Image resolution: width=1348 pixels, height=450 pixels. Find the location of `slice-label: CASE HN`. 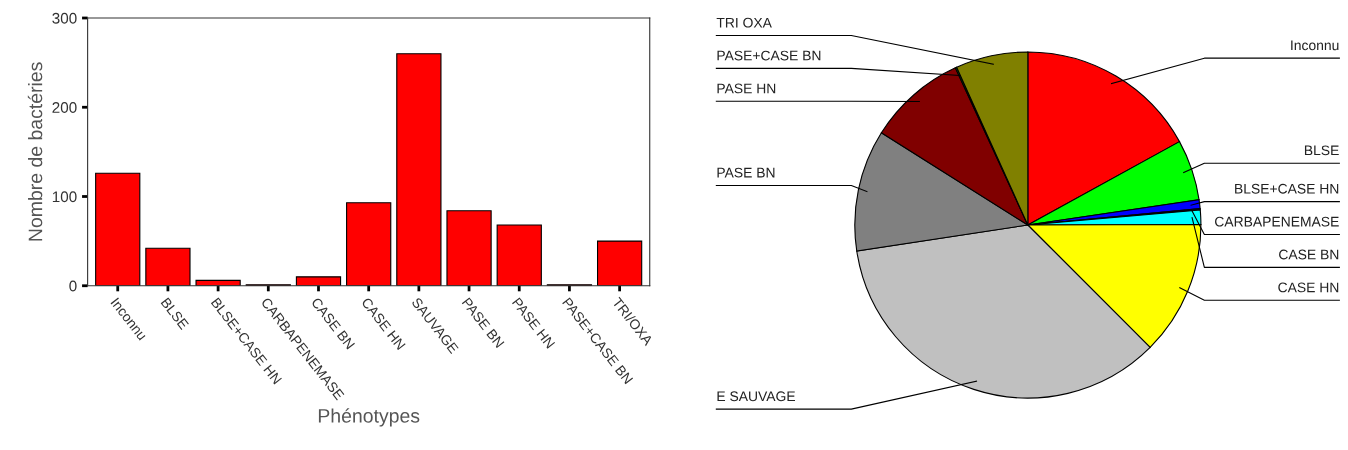

slice-label: CASE HN is located at coordinates (1308, 287).